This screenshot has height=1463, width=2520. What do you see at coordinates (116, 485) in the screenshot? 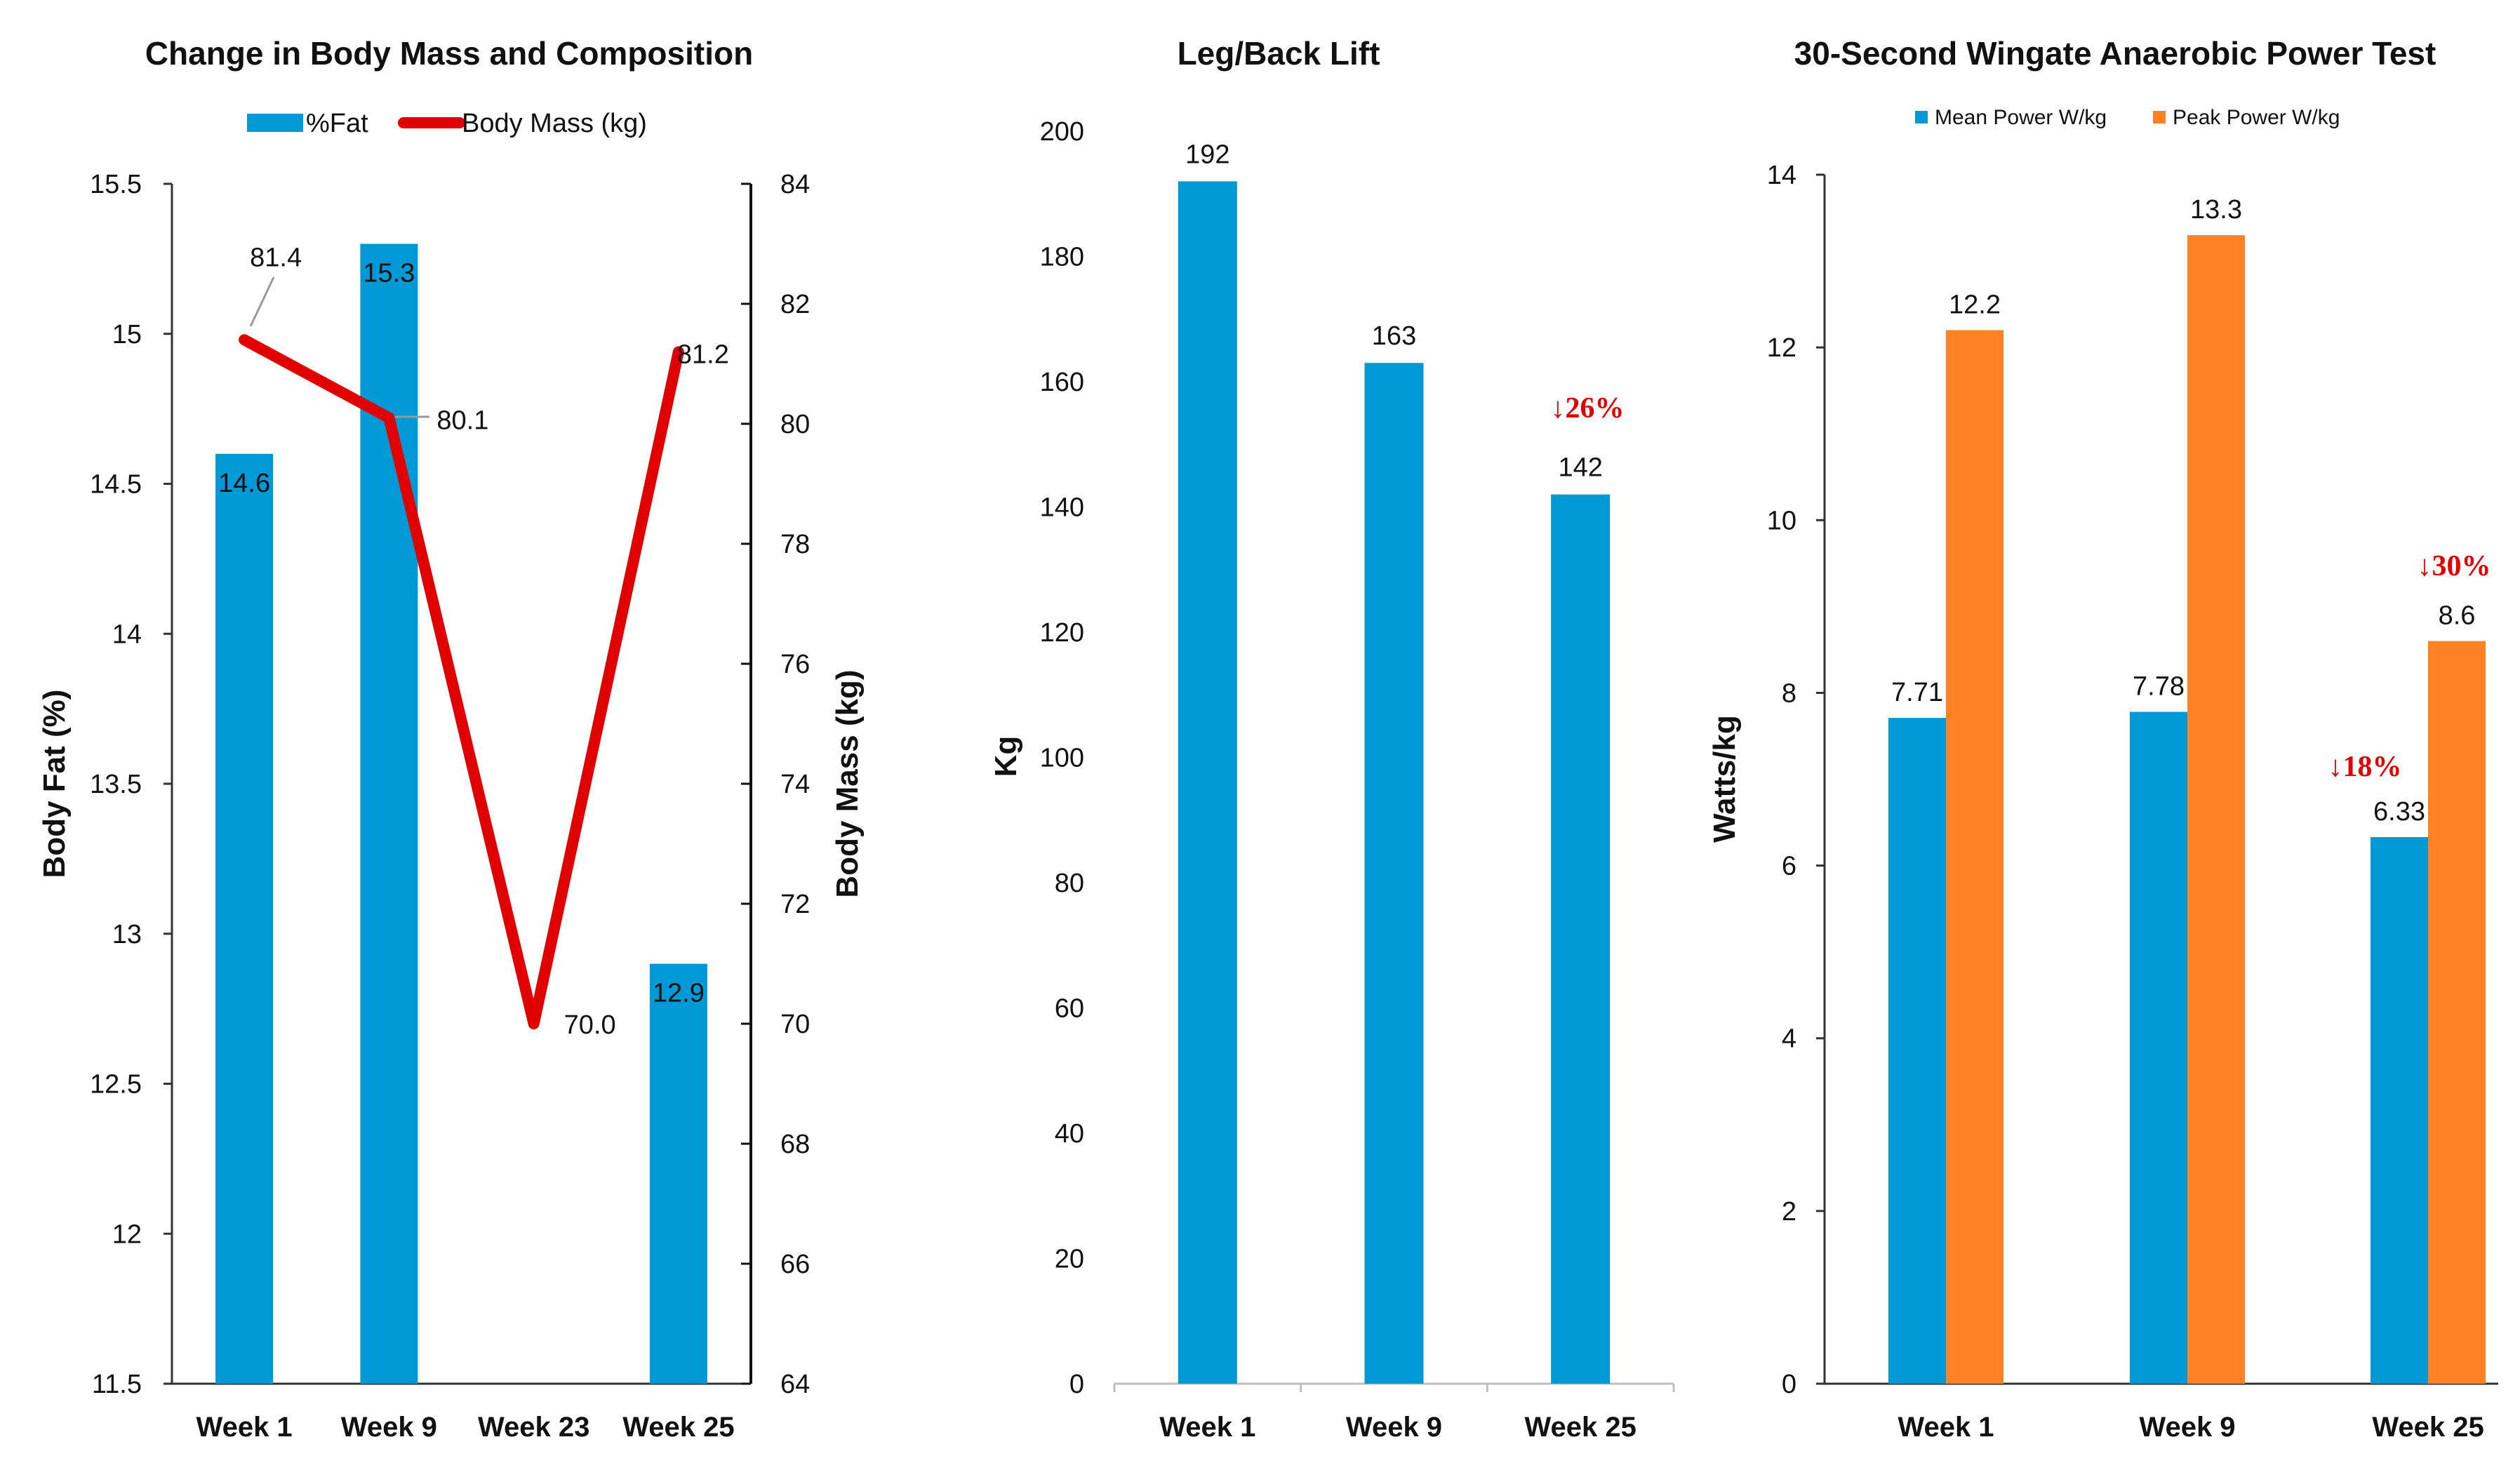
I see `tick-label: 14.5` at bounding box center [116, 485].